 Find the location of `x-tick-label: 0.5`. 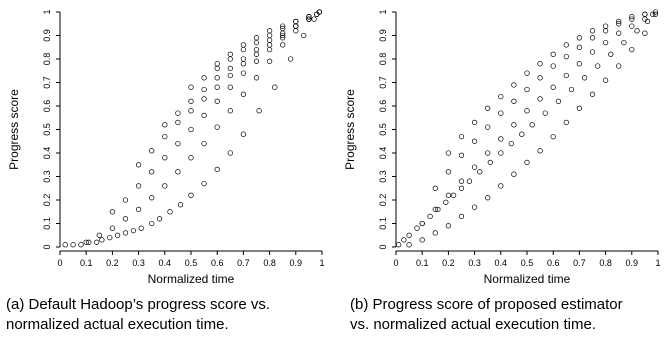

x-tick-label: 0.5 is located at coordinates (527, 263).